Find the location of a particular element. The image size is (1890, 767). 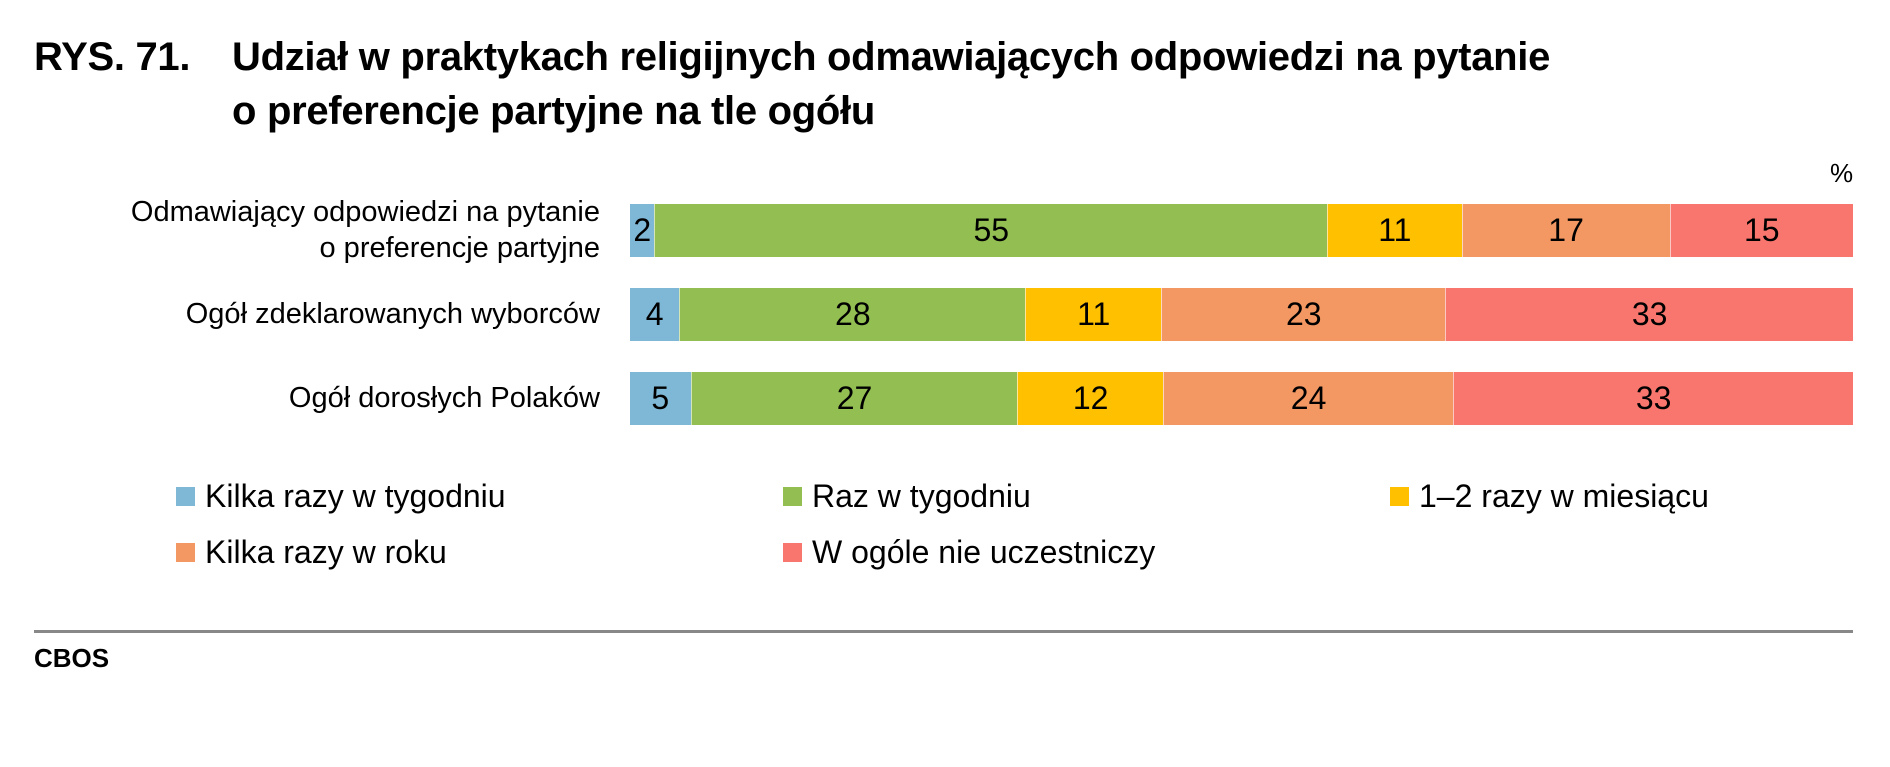

bar-segment-kilka-razy-w-roku: 17 is located at coordinates (1565, 230).